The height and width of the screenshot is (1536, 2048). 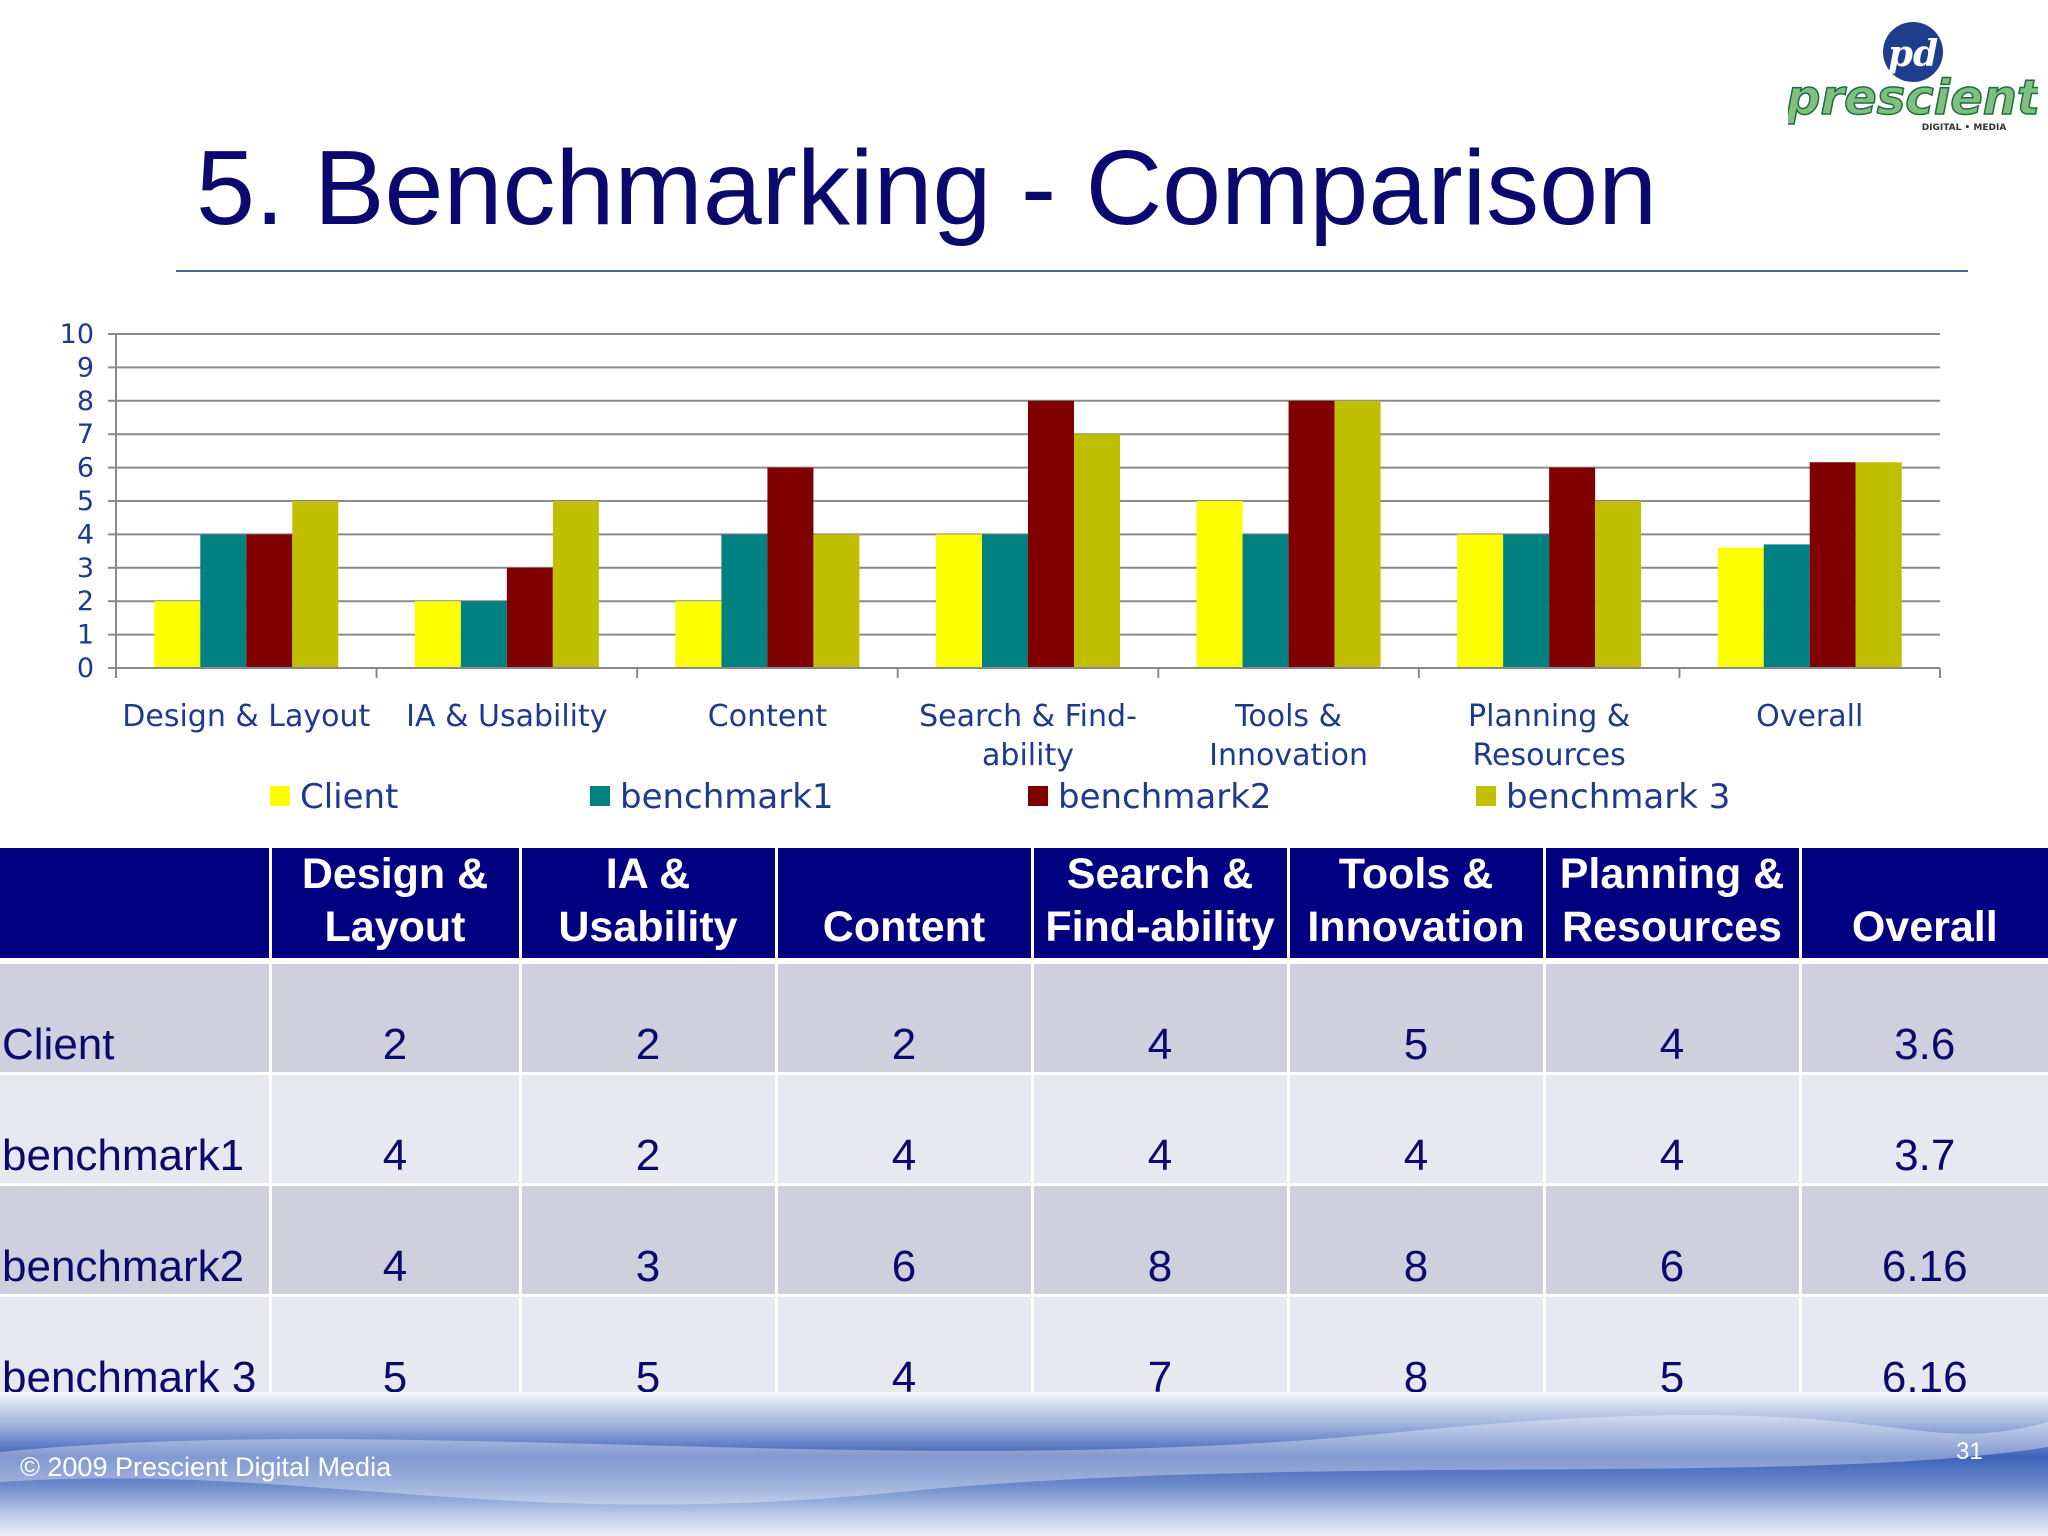 I want to click on row-label-cell: benchmark 3, so click(x=135, y=1349).